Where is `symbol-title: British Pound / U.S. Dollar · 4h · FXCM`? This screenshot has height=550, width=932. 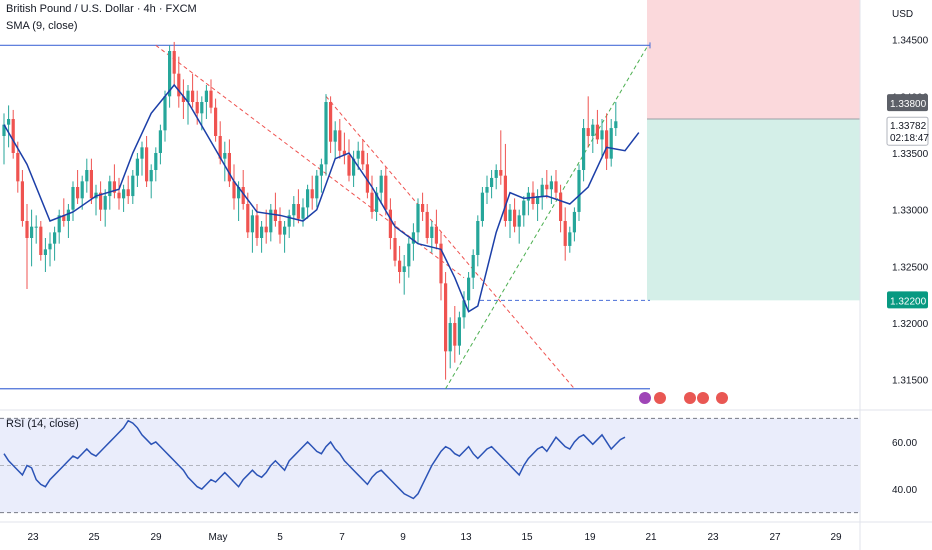
symbol-title: British Pound / U.S. Dollar · 4h · FXCM is located at coordinates (101, 9).